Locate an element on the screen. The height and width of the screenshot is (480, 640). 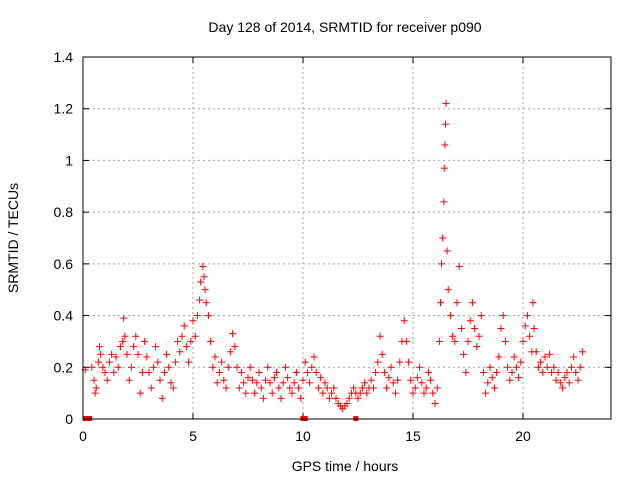
y-axis-label: SRMTID / TECUs is located at coordinates (13, 238).